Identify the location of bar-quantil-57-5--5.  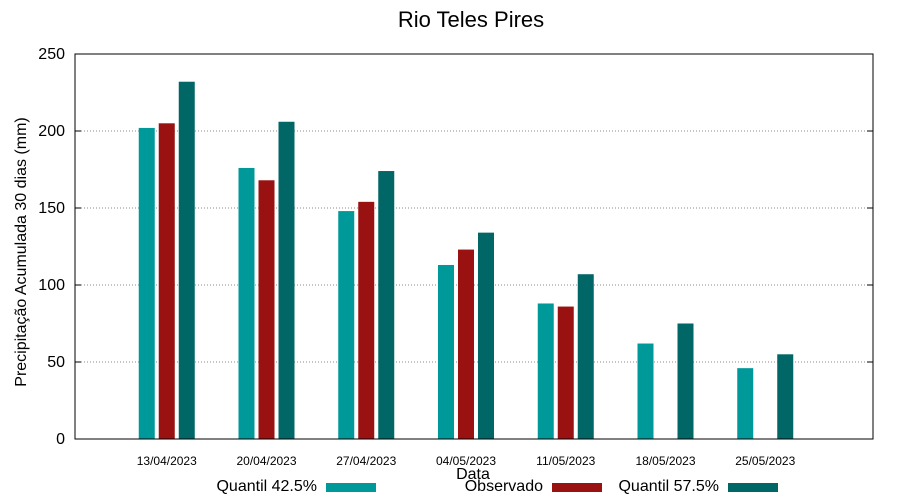
(685, 381).